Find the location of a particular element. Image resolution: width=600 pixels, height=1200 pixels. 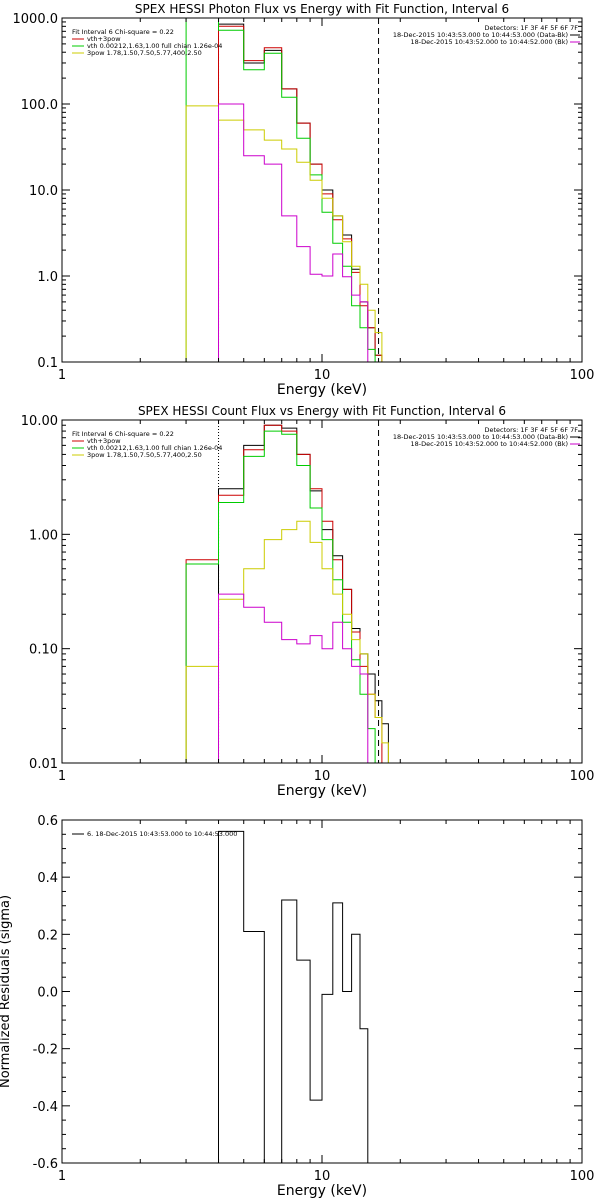

y-tick-label: 0.6 is located at coordinates (47, 821).